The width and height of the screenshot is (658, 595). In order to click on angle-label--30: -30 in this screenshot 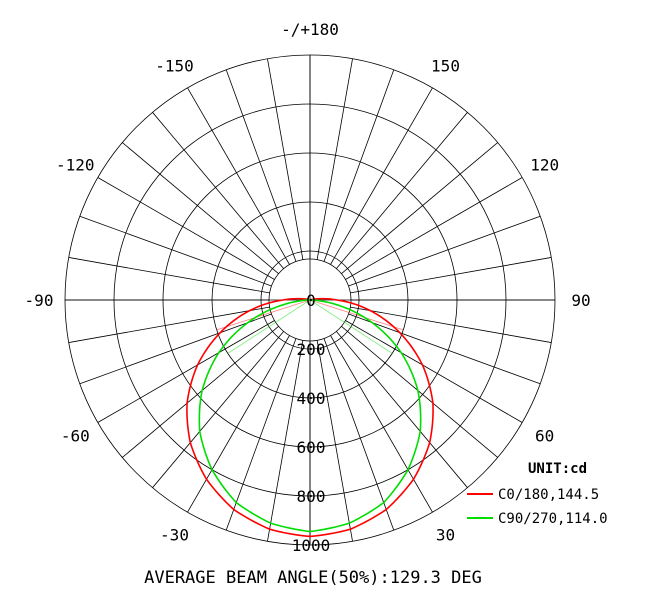, I will do `click(174, 535)`.